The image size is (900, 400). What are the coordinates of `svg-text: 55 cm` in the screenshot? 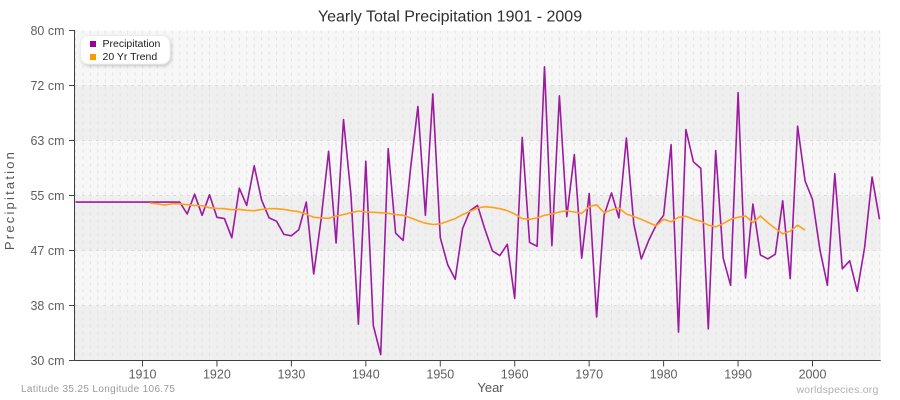 It's located at (47, 196).